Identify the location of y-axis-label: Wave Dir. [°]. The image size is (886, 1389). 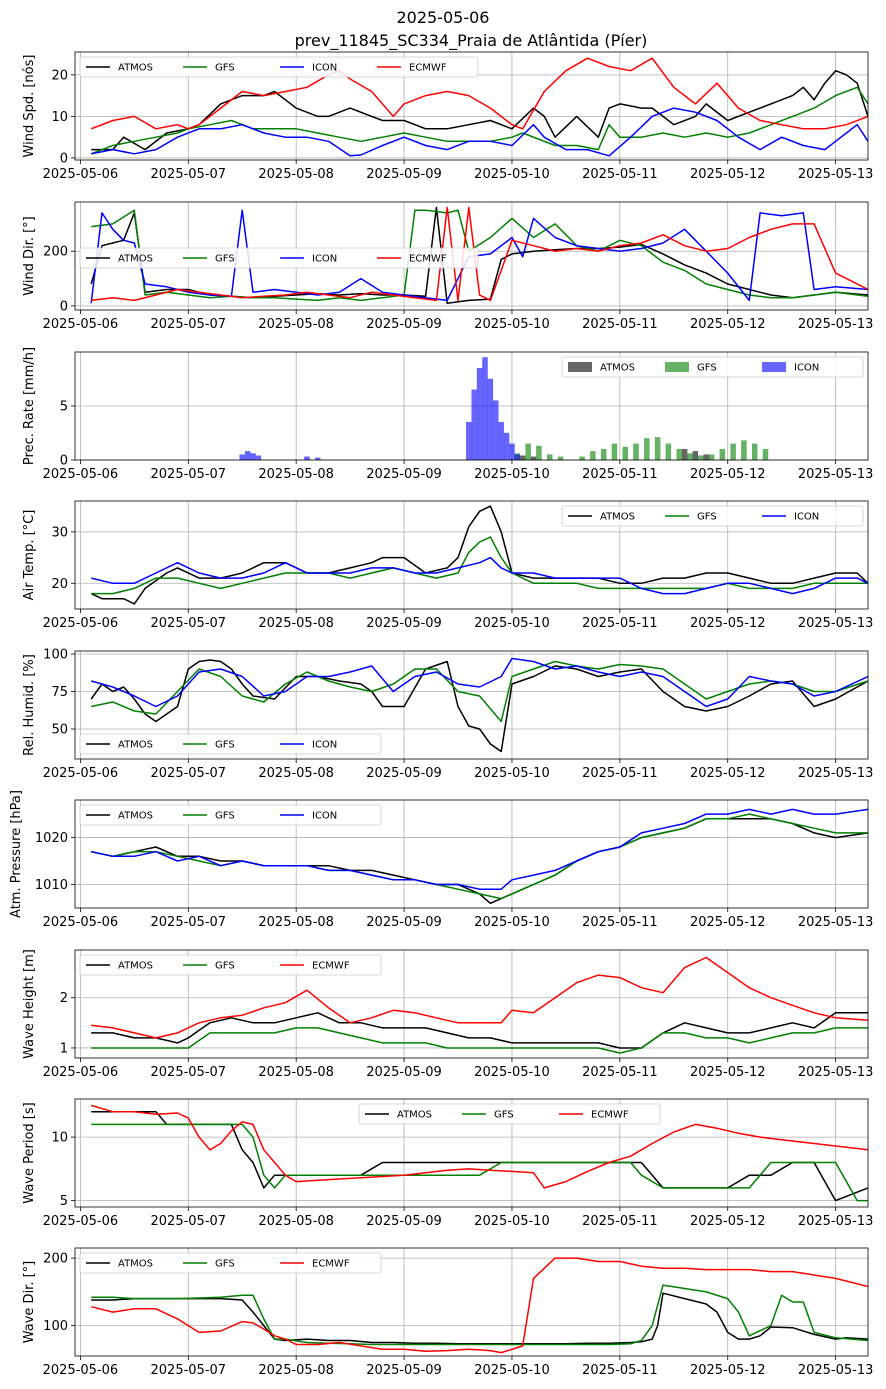
(29, 1302).